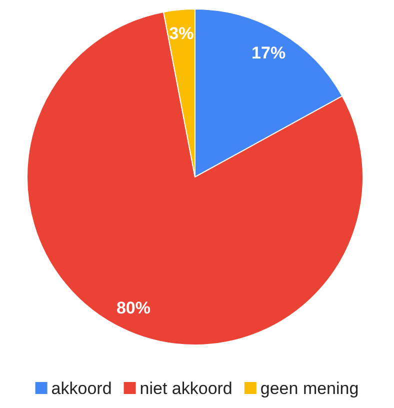  What do you see at coordinates (269, 53) in the screenshot?
I see `data-label: 17%` at bounding box center [269, 53].